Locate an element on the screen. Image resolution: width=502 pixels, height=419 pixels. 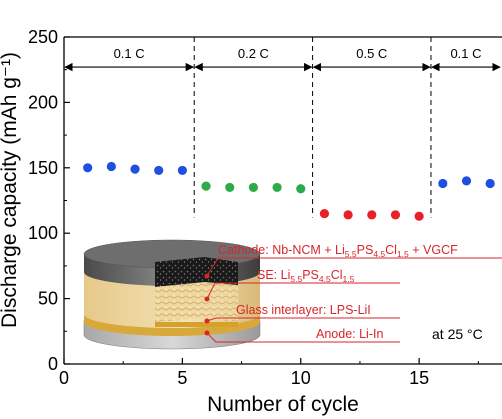
y-tick-label: 150 is located at coordinates (43, 168).